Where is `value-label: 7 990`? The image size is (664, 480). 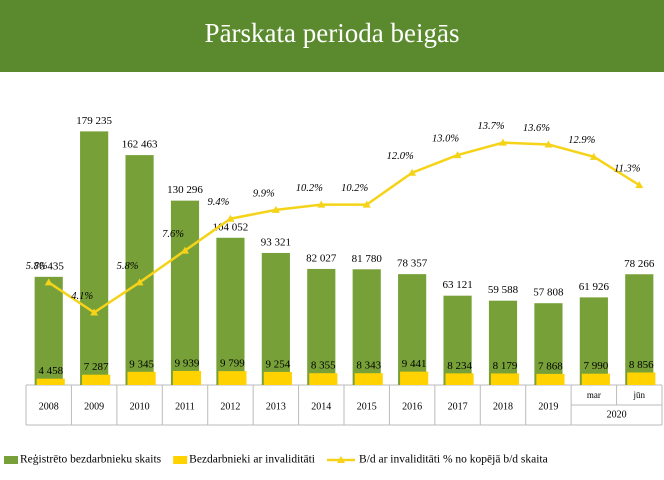 value-label: 7 990 is located at coordinates (595, 366).